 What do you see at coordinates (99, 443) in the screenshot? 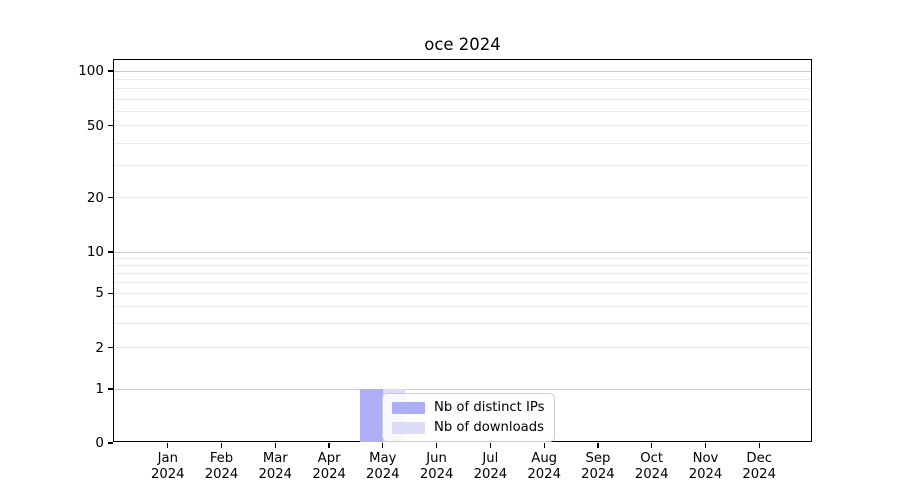
I see `y-tick-label-0: 0` at bounding box center [99, 443].